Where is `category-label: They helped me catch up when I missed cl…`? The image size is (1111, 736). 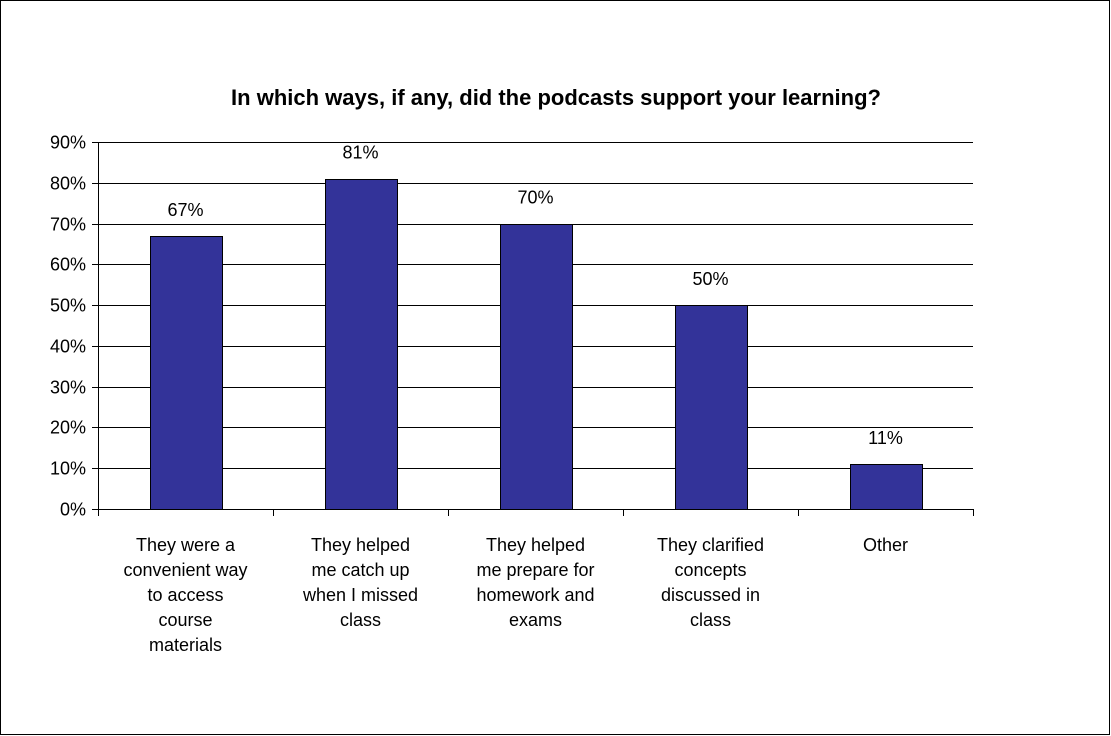 category-label: They helped me catch up when I missed cl… is located at coordinates (360, 582).